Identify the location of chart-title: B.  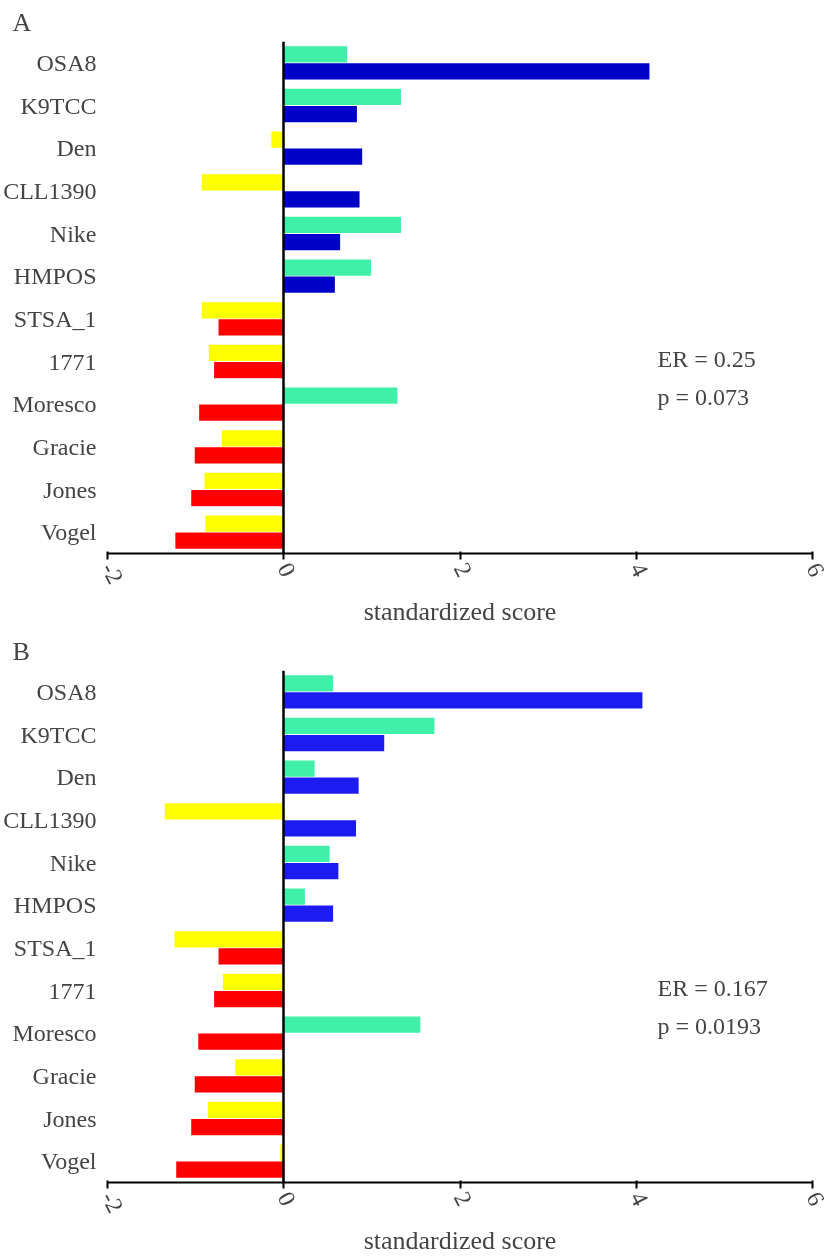
(21, 651).